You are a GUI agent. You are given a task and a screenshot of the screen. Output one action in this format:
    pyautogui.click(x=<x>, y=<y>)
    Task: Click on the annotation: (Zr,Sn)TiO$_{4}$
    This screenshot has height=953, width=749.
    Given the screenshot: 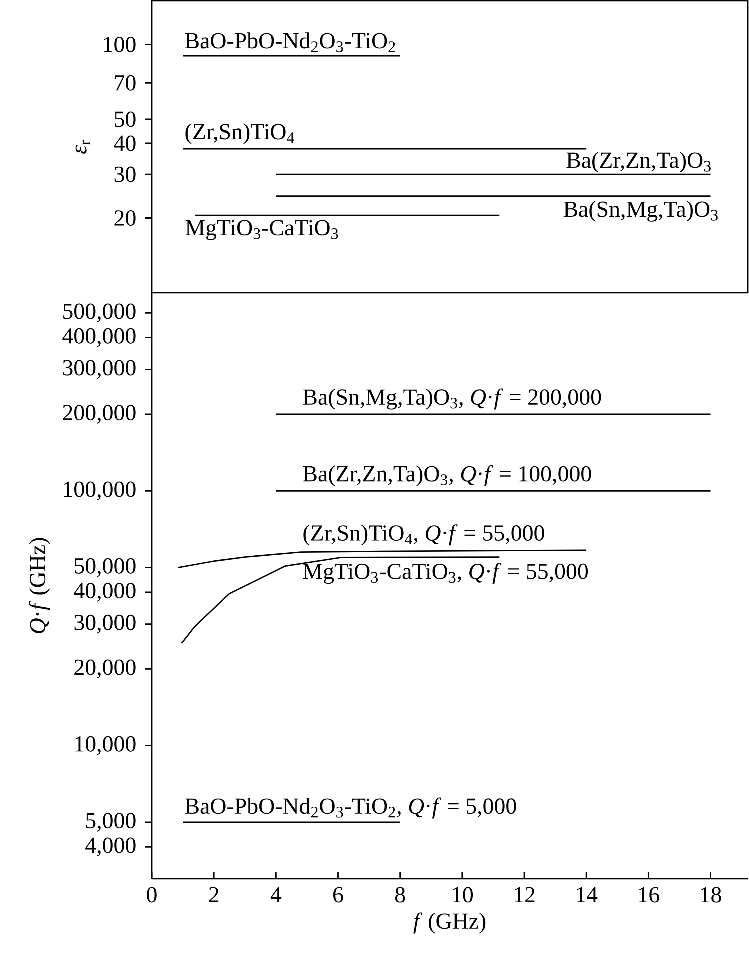 What is the action you would take?
    pyautogui.click(x=240, y=134)
    